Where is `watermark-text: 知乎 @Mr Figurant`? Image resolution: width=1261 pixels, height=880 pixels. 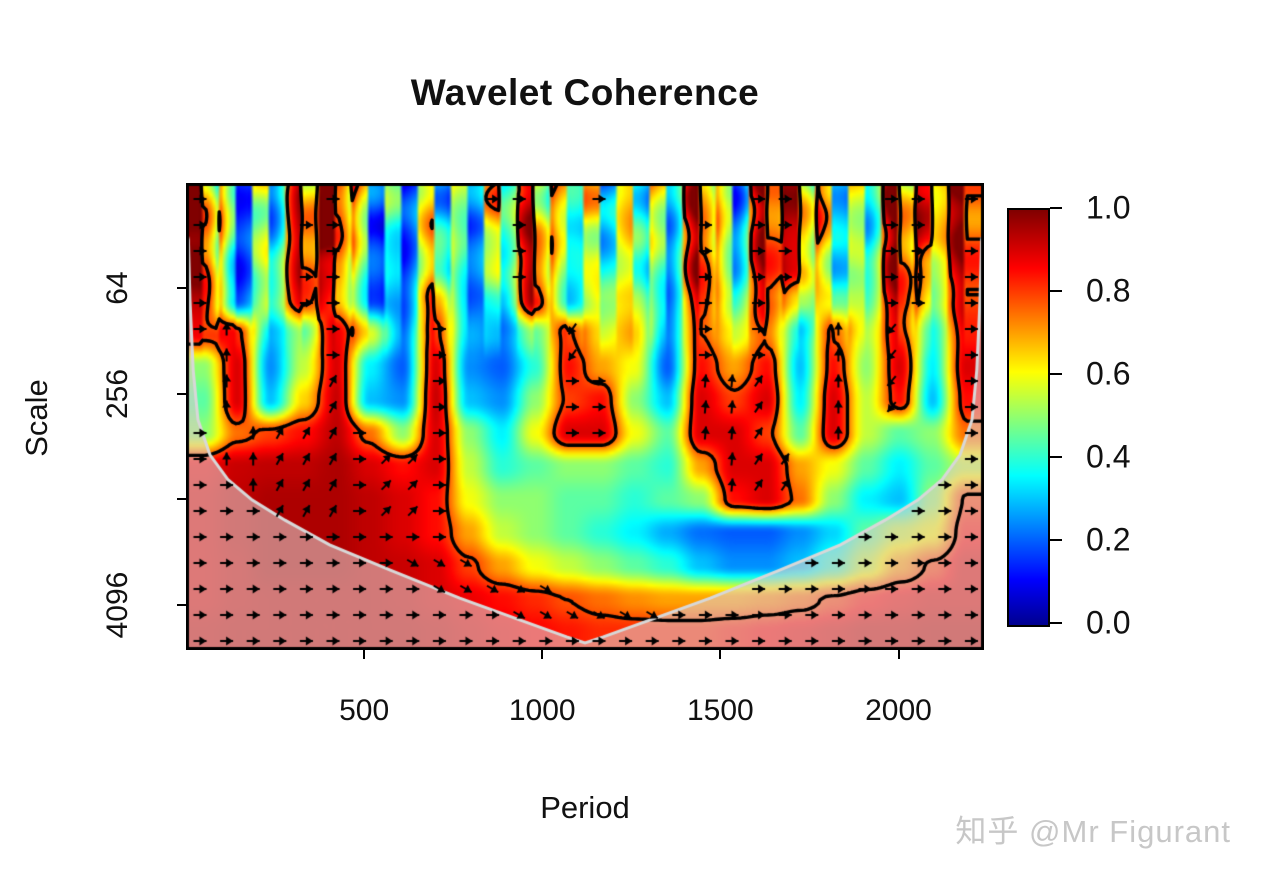
watermark-text: 知乎 @Mr Figurant is located at coordinates (1093, 831).